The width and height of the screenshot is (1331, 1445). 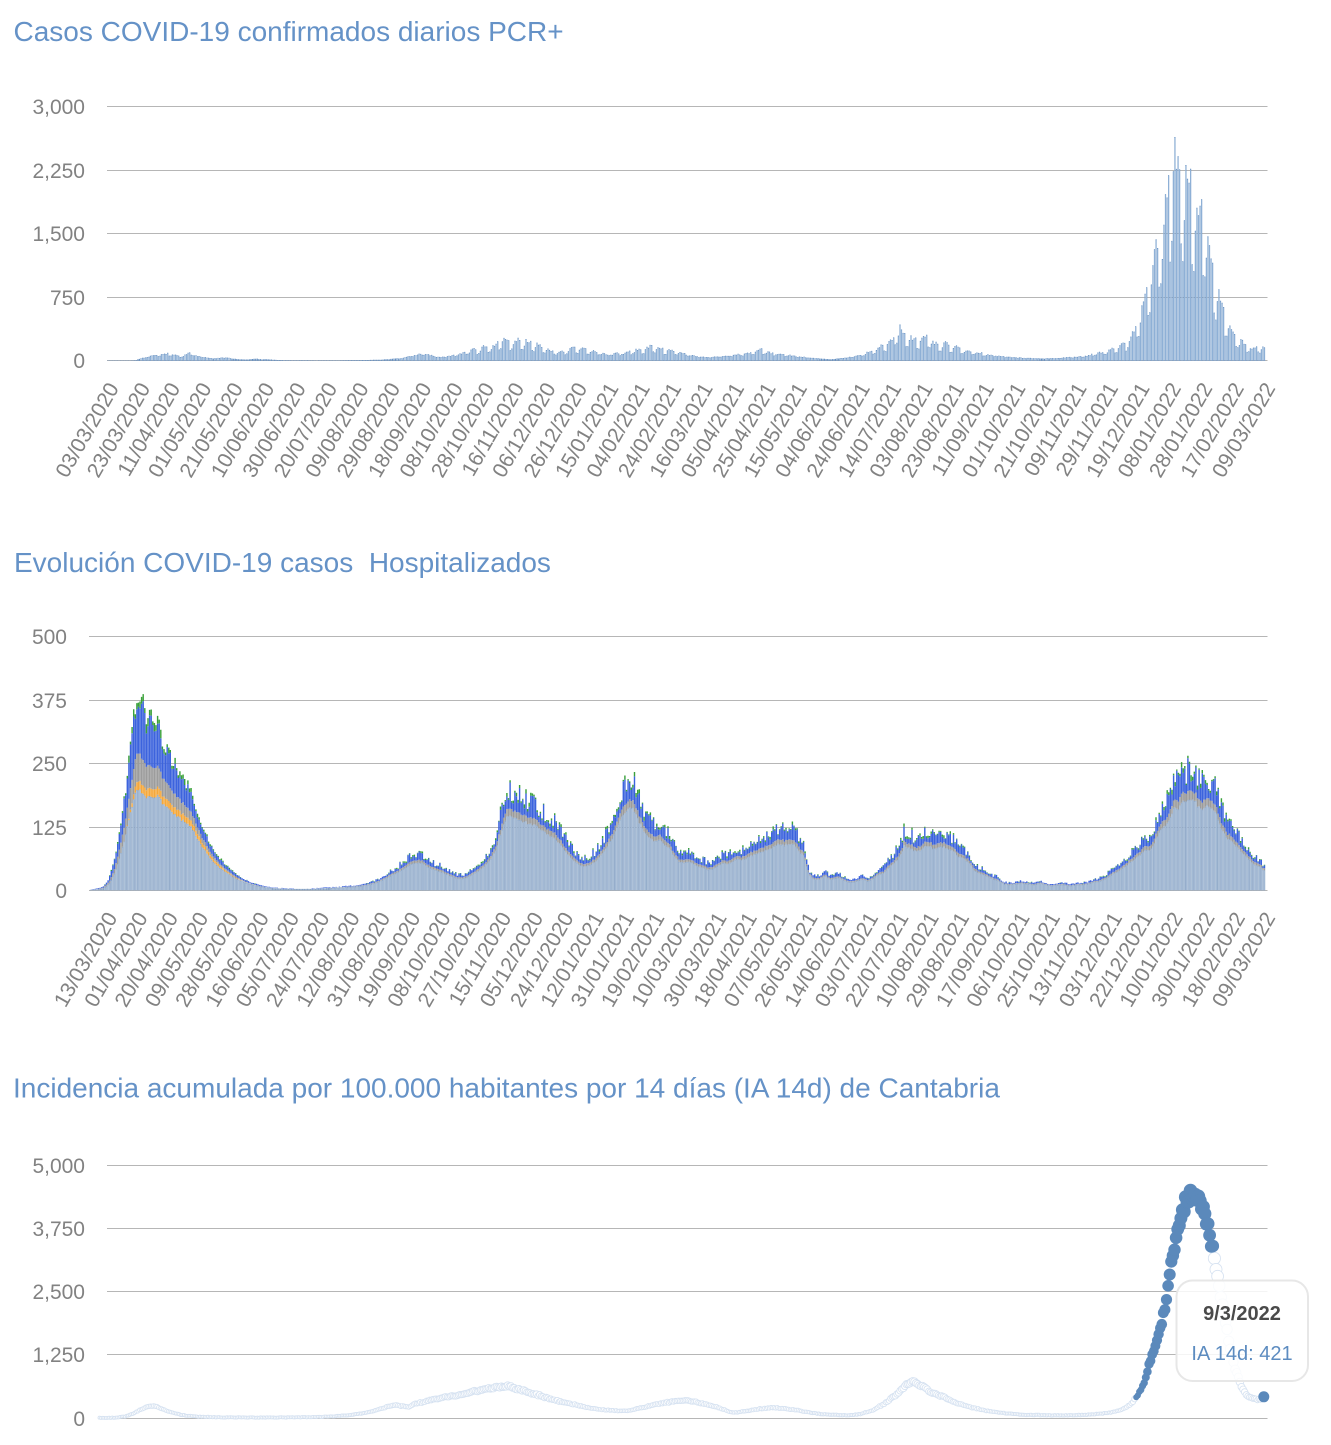 I want to click on svg-text: 375, so click(x=49, y=701).